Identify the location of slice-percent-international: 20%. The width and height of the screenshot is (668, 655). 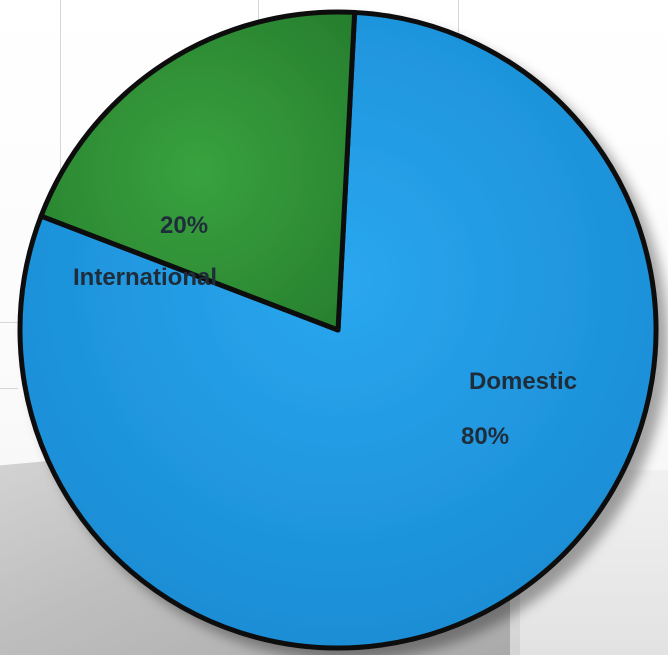
(184, 225).